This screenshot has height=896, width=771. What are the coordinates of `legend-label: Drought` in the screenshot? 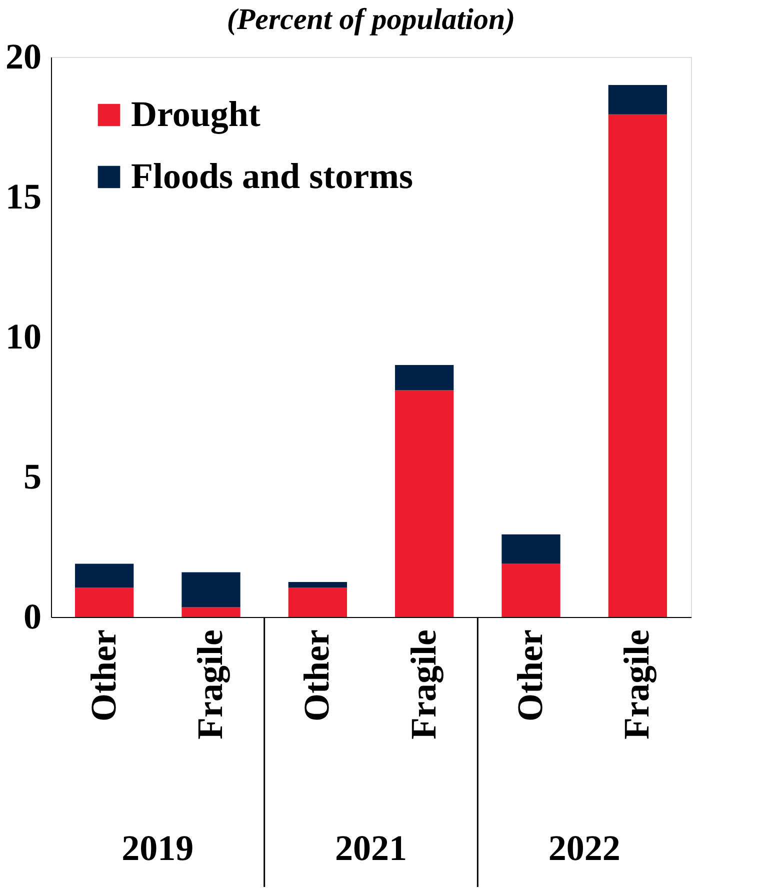 It's located at (195, 114).